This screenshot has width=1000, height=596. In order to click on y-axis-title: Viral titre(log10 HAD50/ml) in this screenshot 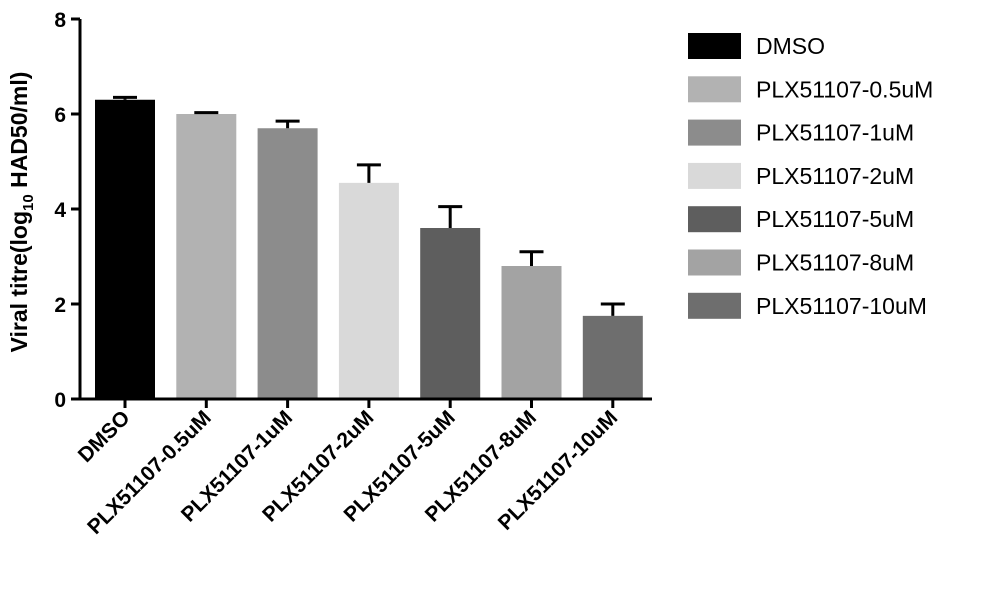, I will do `click(21, 212)`.